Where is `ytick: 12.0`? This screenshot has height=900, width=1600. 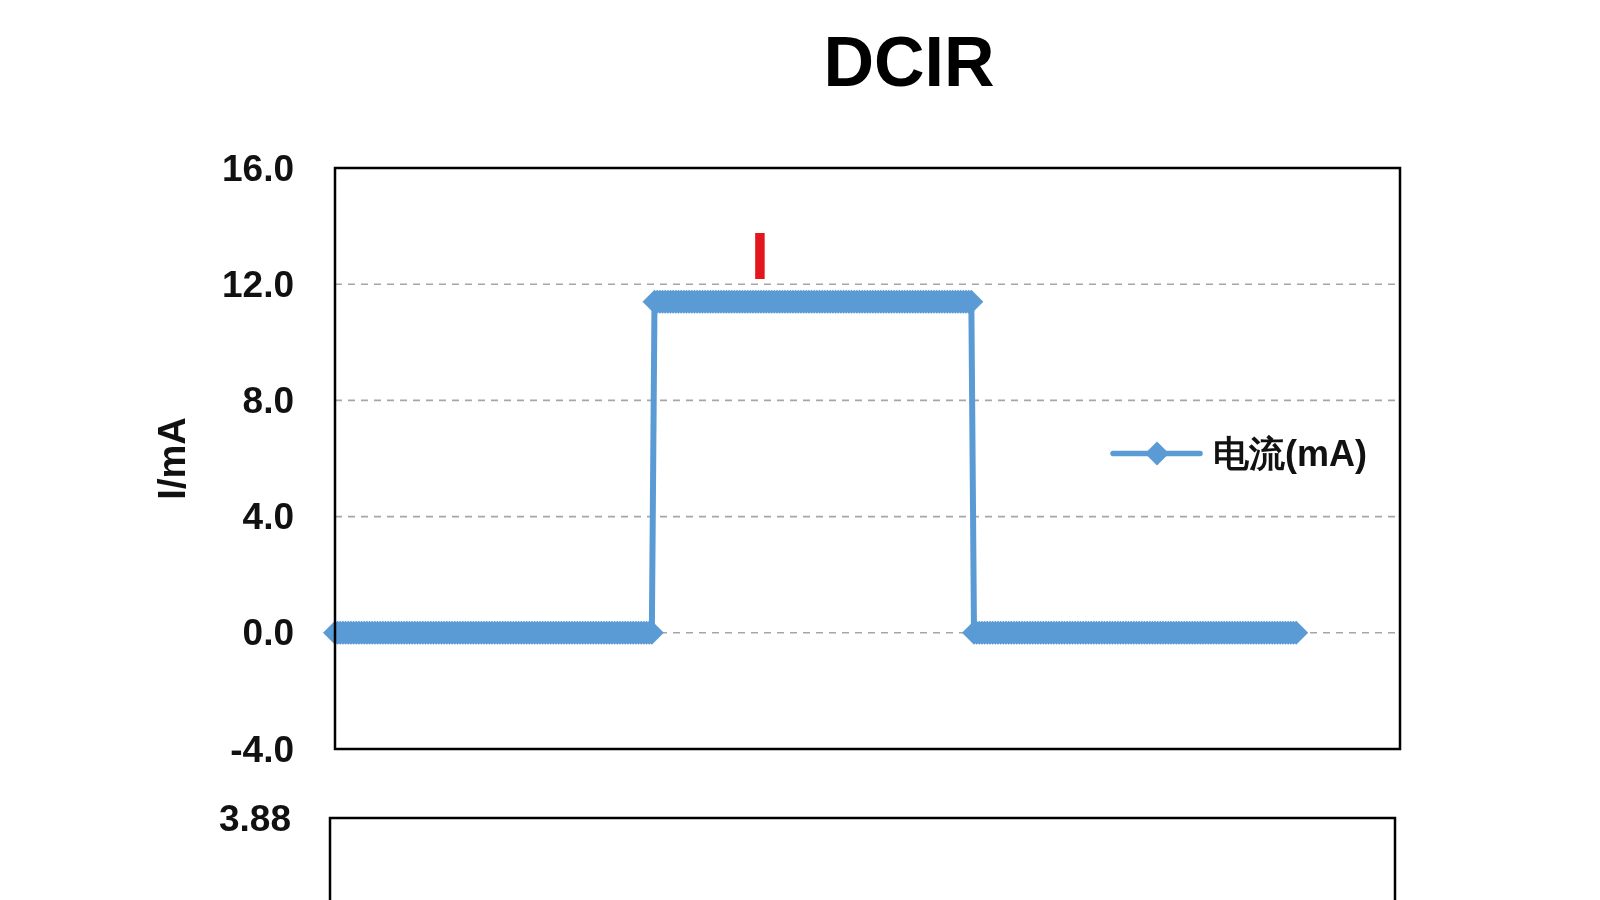
ytick: 12.0 is located at coordinates (258, 284).